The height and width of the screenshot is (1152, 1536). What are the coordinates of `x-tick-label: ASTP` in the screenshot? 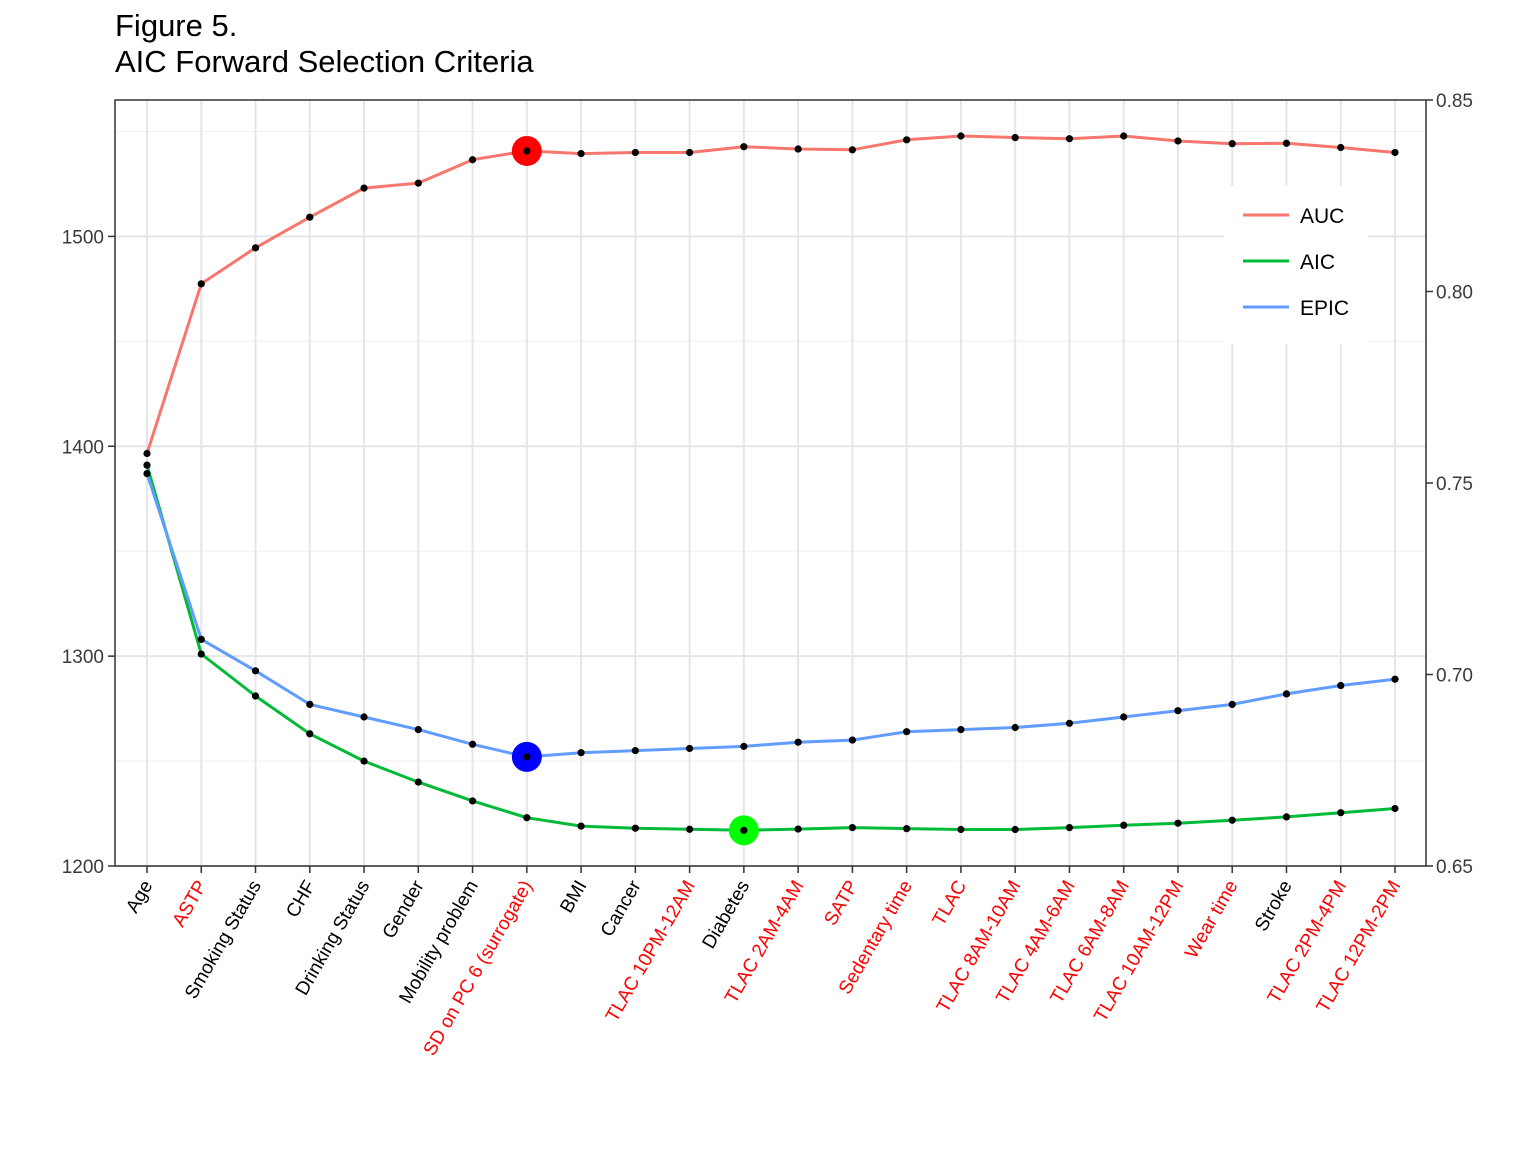 It's located at (190, 903).